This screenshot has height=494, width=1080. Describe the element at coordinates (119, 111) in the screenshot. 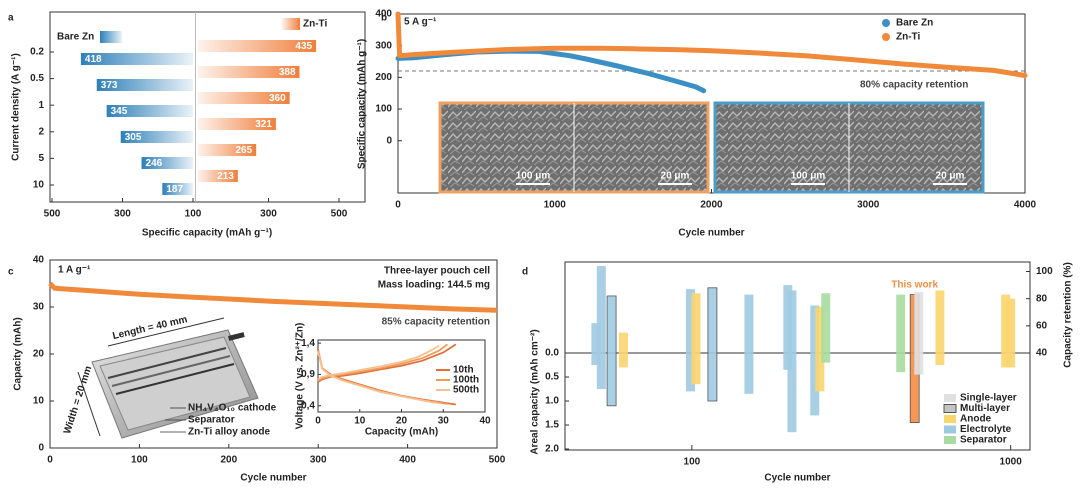

I see `data-label: 345` at that location.